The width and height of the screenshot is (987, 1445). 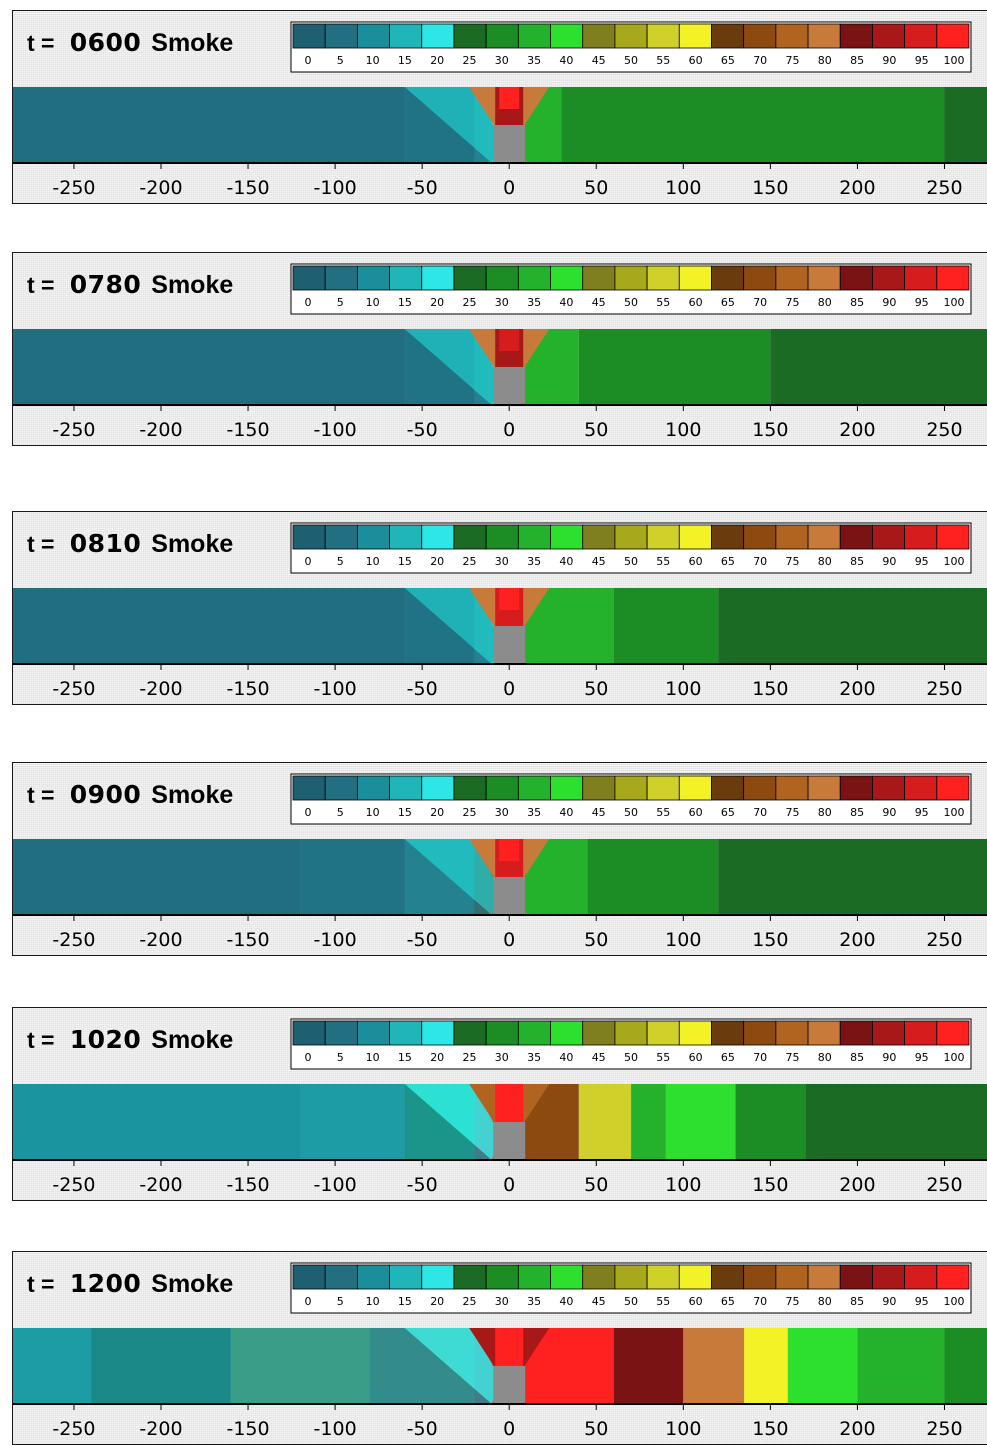 I want to click on legend-tick-label: 60, so click(x=696, y=1057).